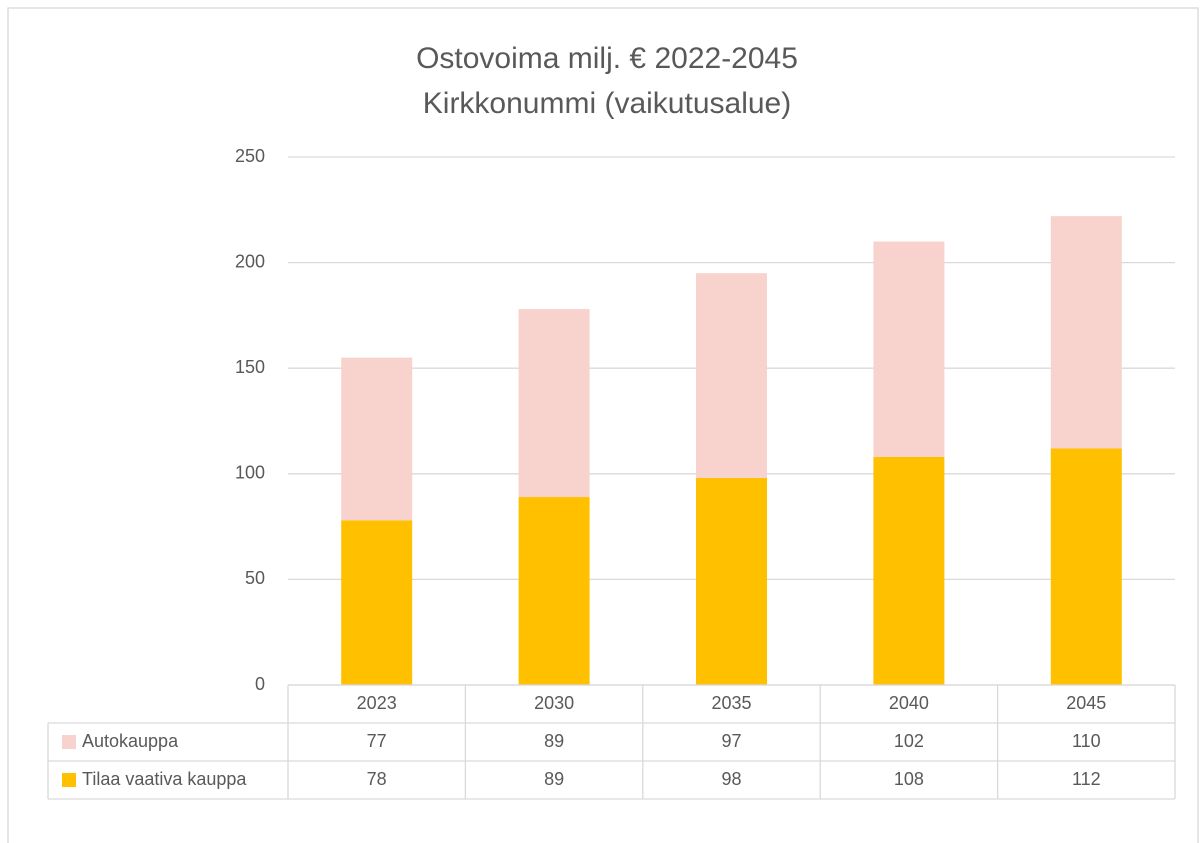 This screenshot has width=1203, height=843. I want to click on table-value: 78, so click(377, 779).